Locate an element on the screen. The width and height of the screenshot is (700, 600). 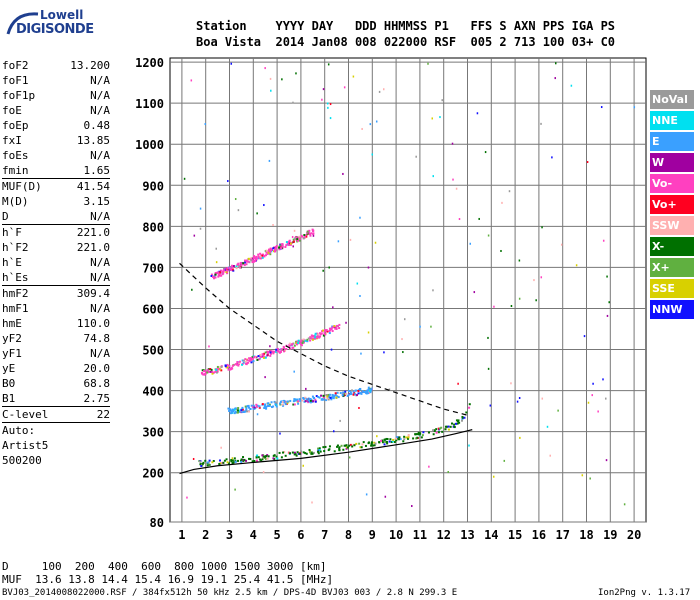
param-value: N/A is located at coordinates (100, 110).